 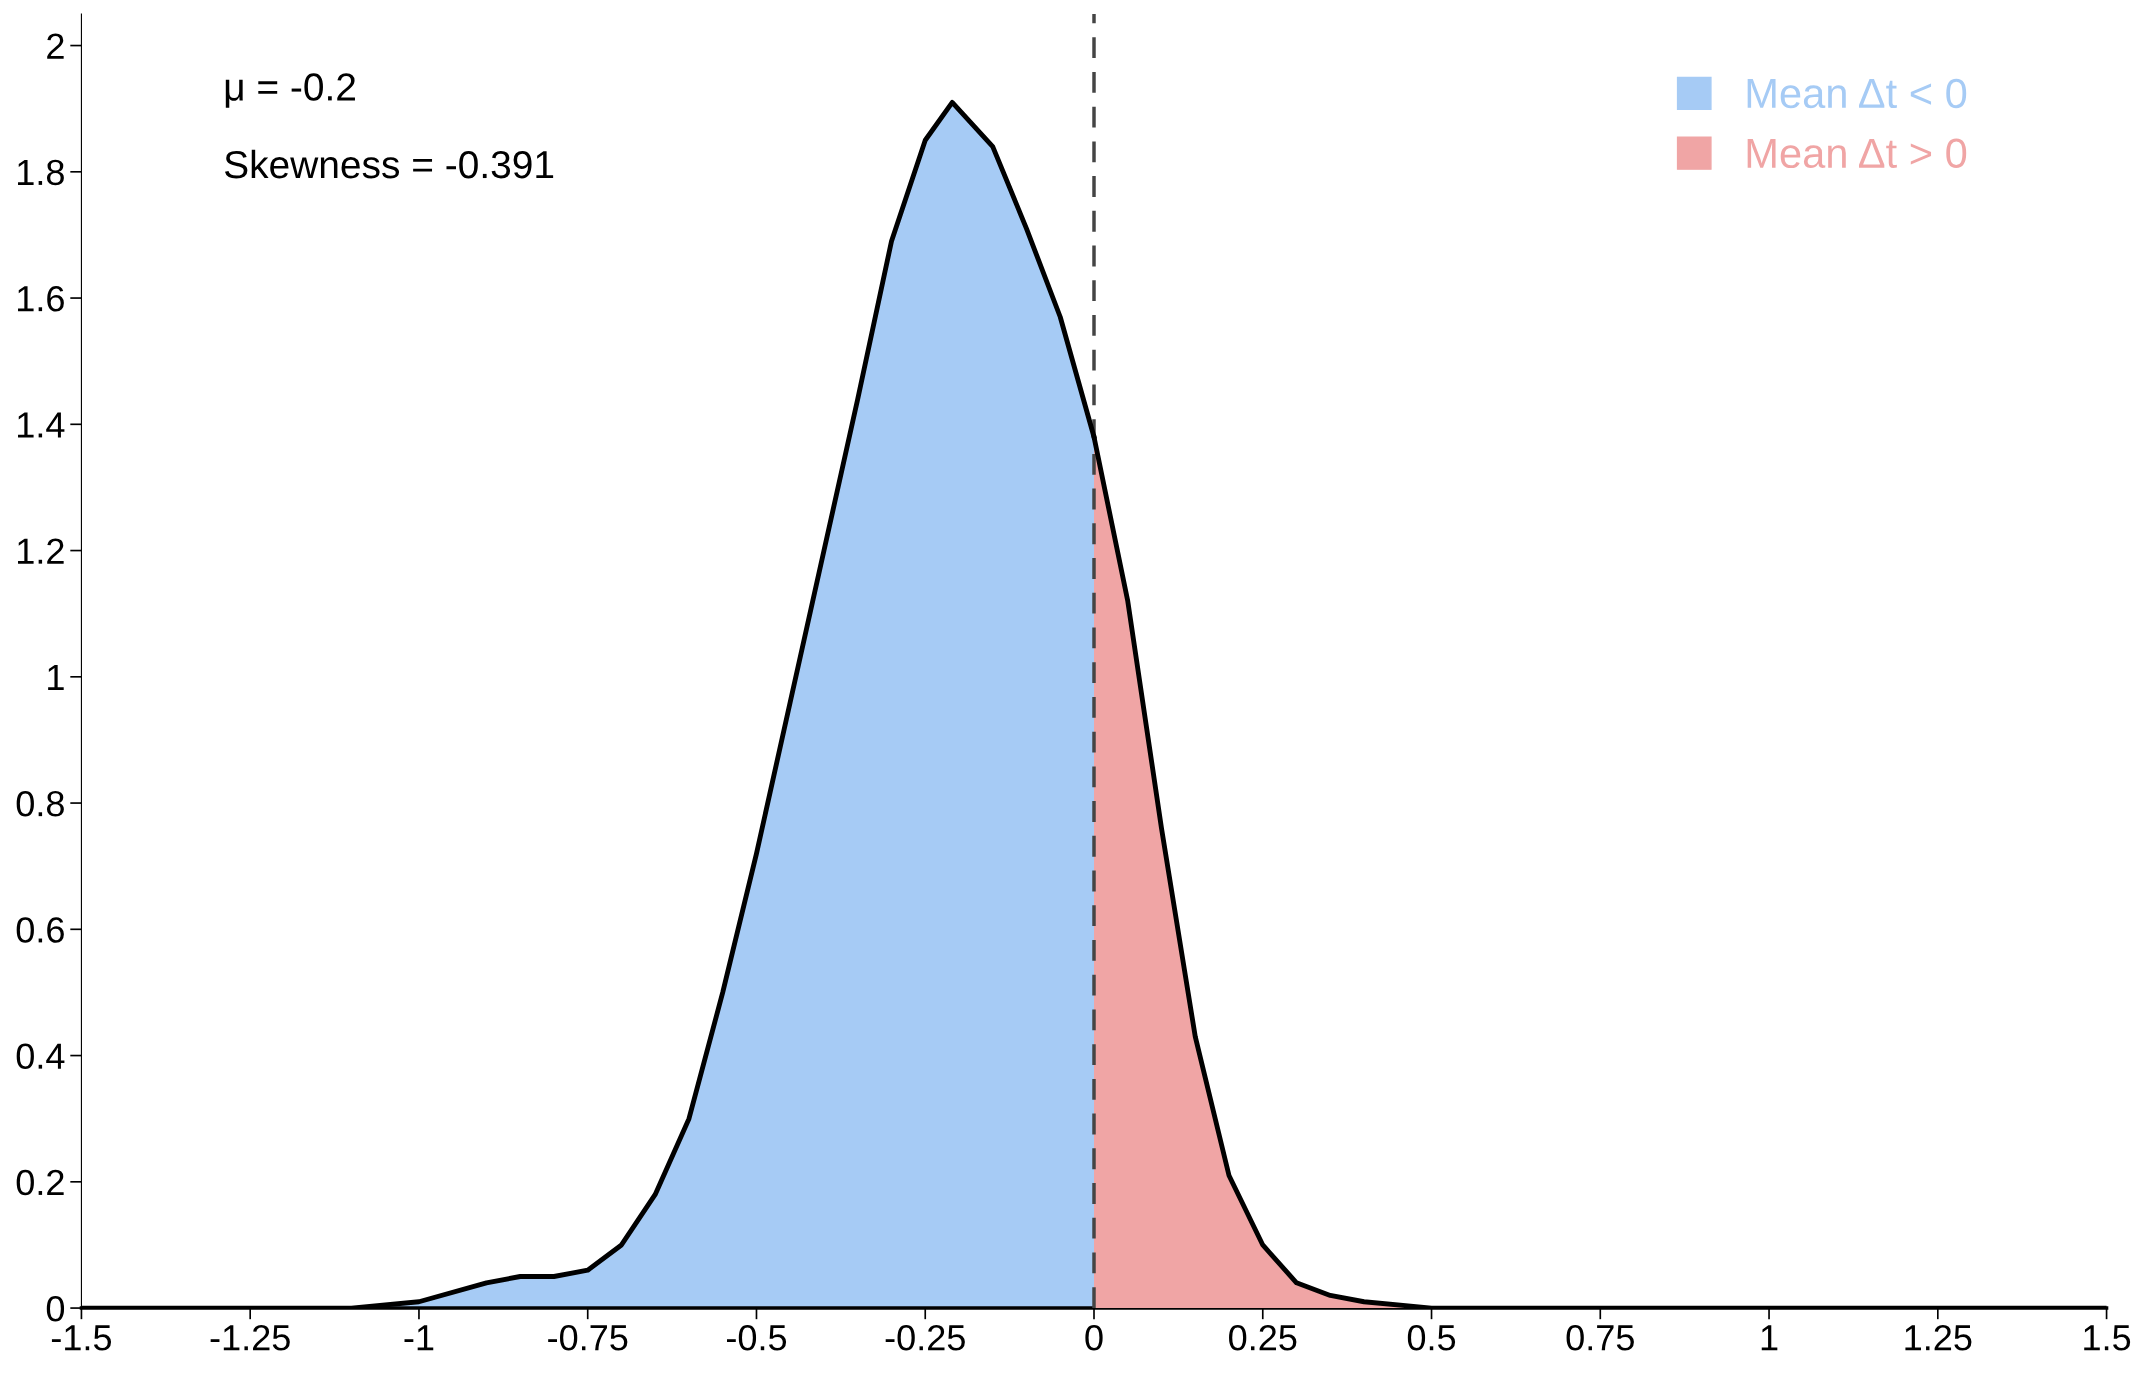 What do you see at coordinates (40, 803) in the screenshot?
I see `y-tick-label: 0.8` at bounding box center [40, 803].